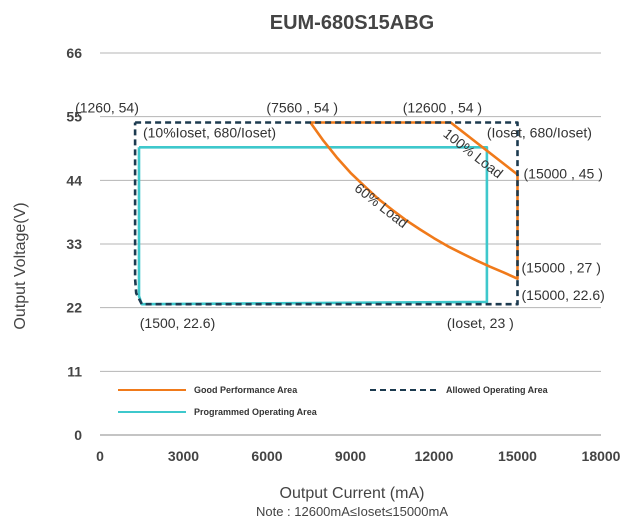 This screenshot has height=522, width=637. What do you see at coordinates (183, 456) in the screenshot?
I see `x-tick-label: 3000` at bounding box center [183, 456].